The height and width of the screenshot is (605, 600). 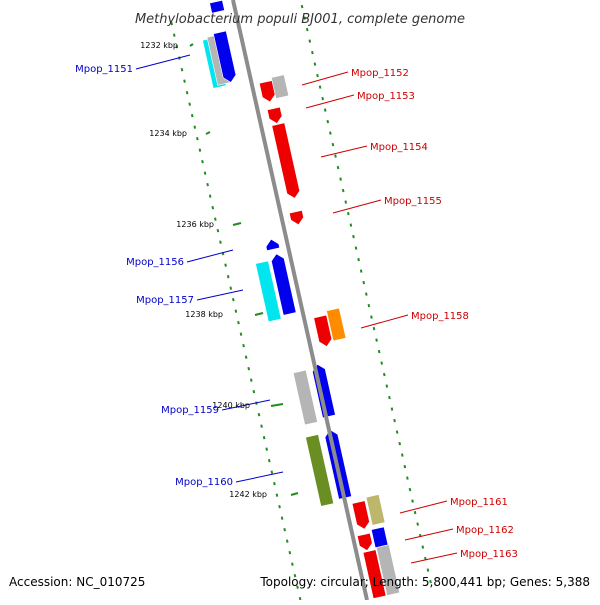 What do you see at coordinates (204, 314) in the screenshot?
I see `kbp-label: 1238 kbp` at bounding box center [204, 314].